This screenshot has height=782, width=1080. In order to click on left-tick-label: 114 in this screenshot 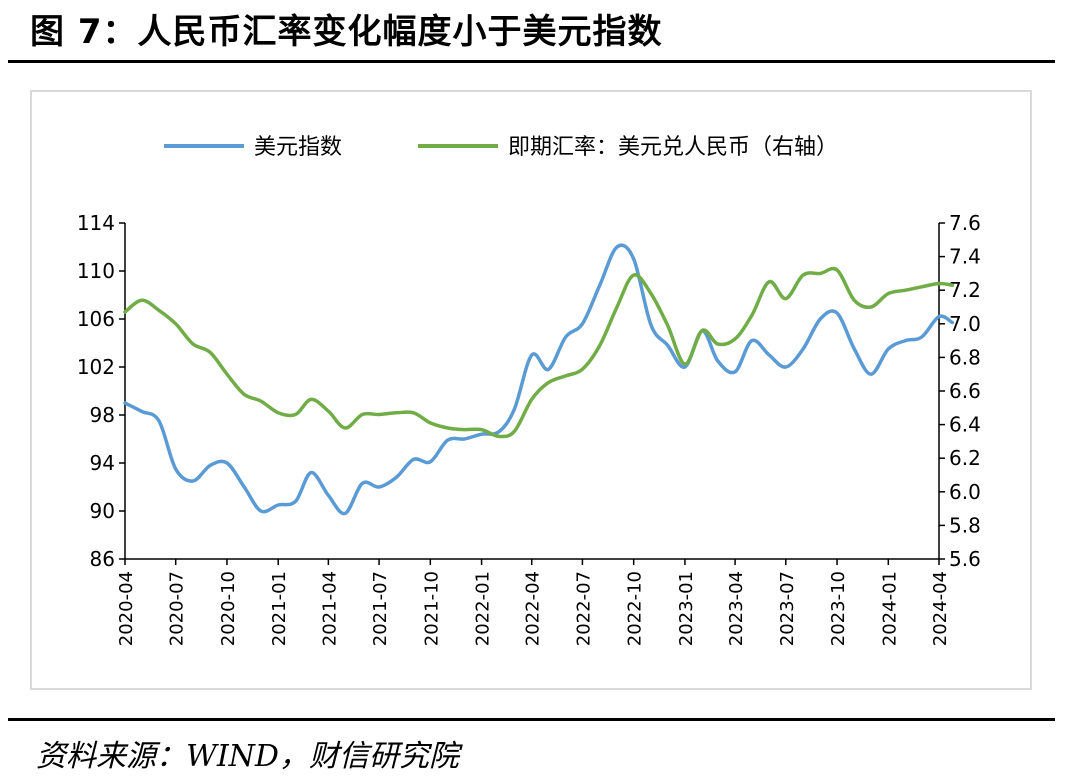, I will do `click(96, 223)`.